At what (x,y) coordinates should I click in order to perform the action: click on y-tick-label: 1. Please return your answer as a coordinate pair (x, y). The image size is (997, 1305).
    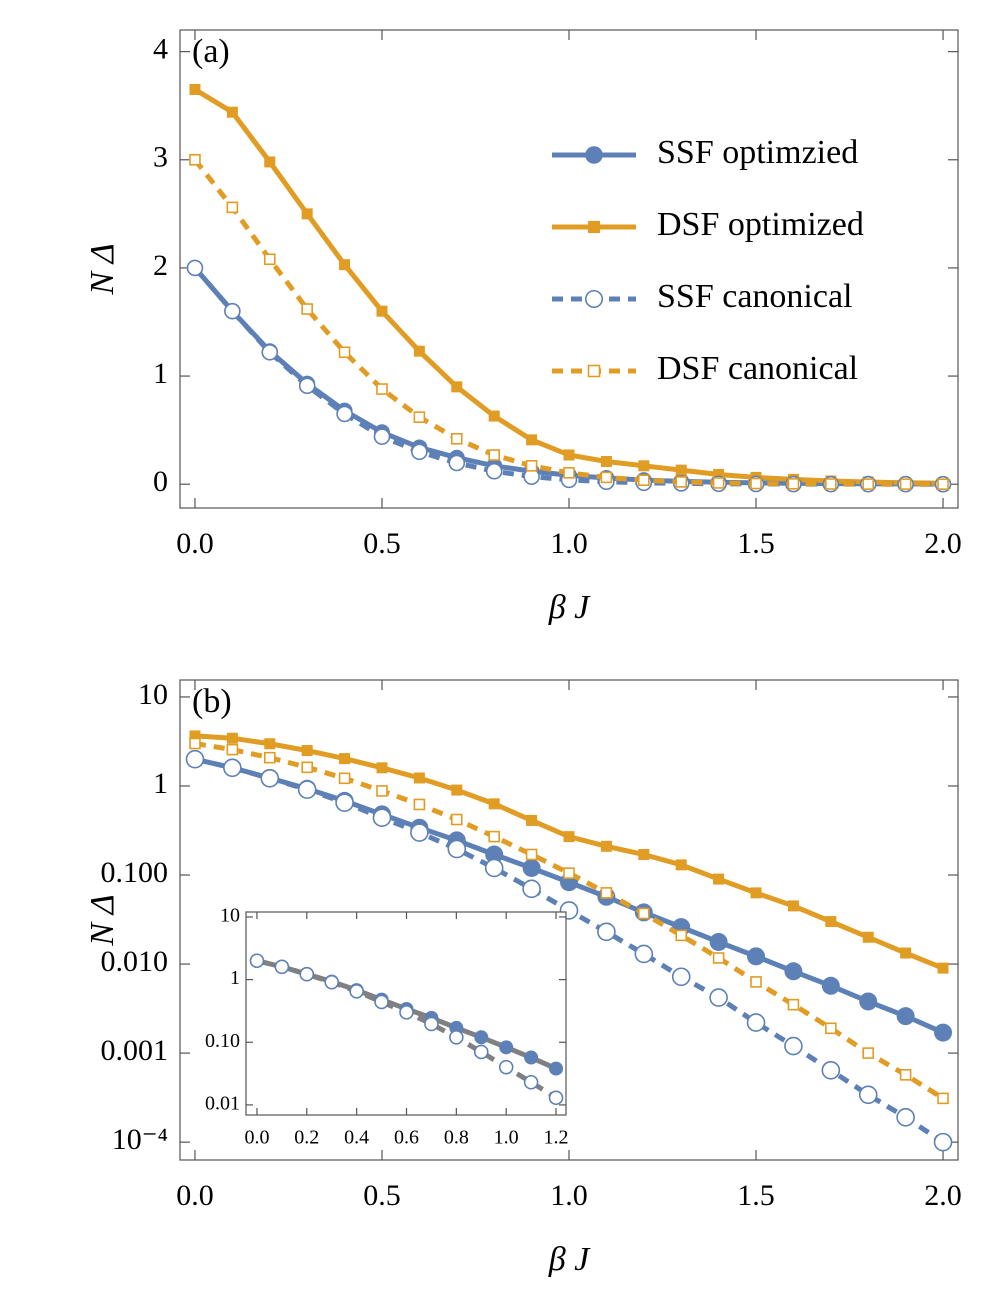
    Looking at the image, I should click on (160, 783).